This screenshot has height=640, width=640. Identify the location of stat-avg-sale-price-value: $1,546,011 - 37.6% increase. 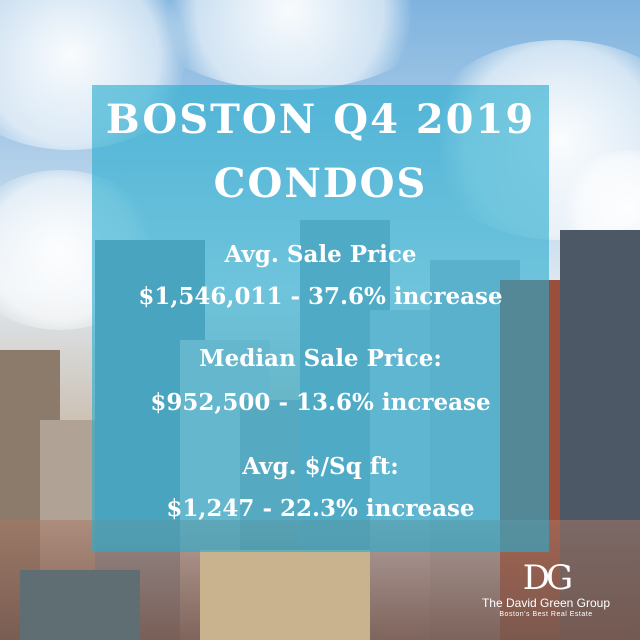
(320, 296).